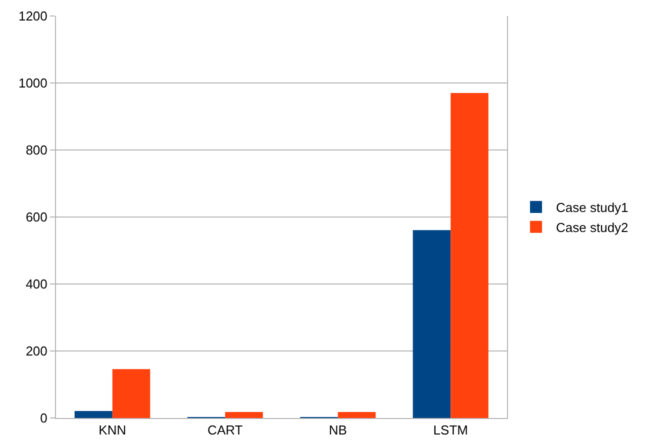 The image size is (646, 445). What do you see at coordinates (37, 217) in the screenshot?
I see `y-tick-label: 600` at bounding box center [37, 217].